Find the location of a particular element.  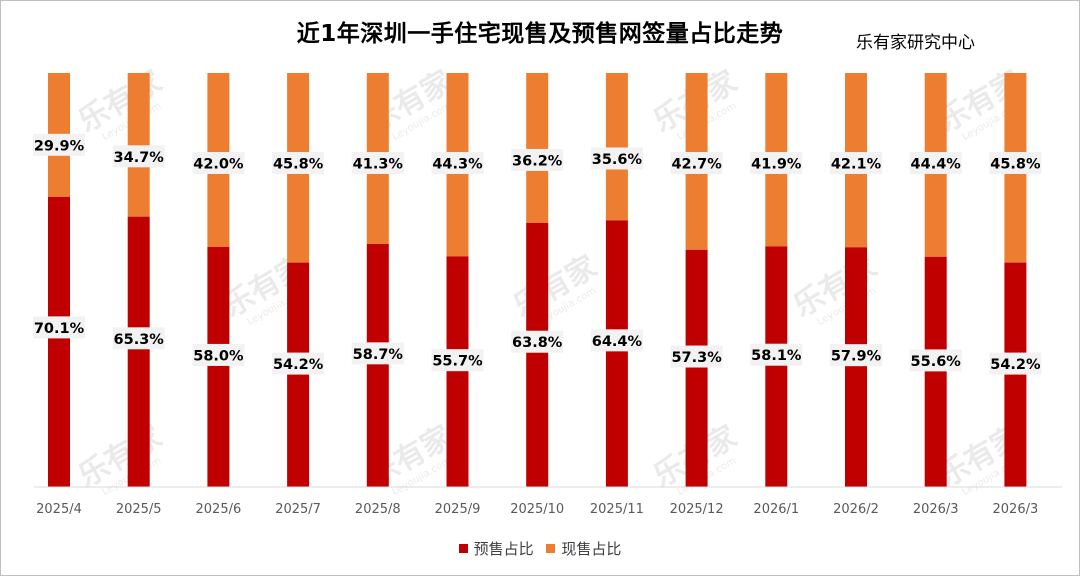

data-label-spot-7-bg is located at coordinates (616, 158).